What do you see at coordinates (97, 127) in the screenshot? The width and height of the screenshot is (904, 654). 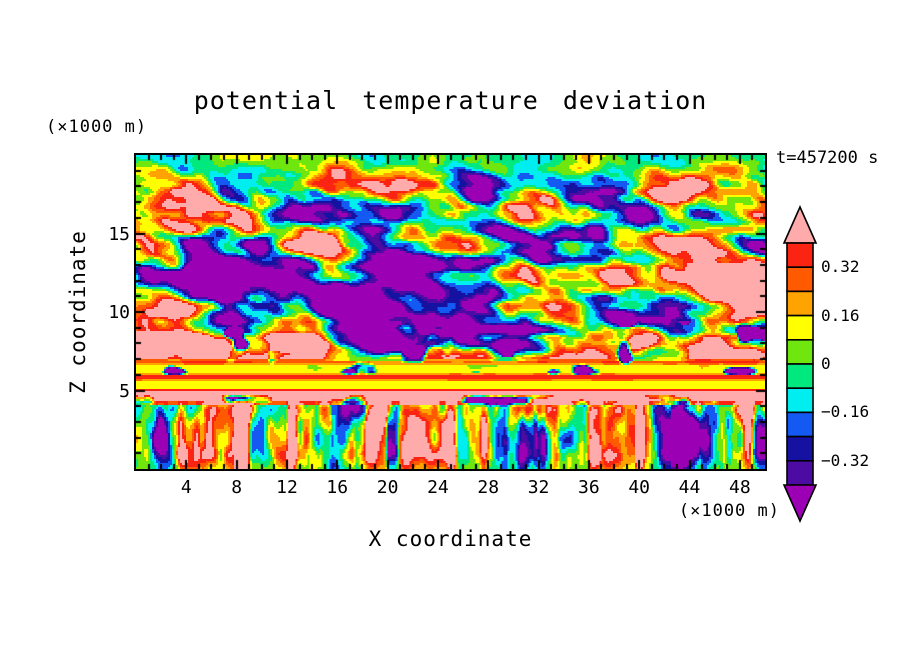 I see `z-units-label: (×1000 m)` at bounding box center [97, 127].